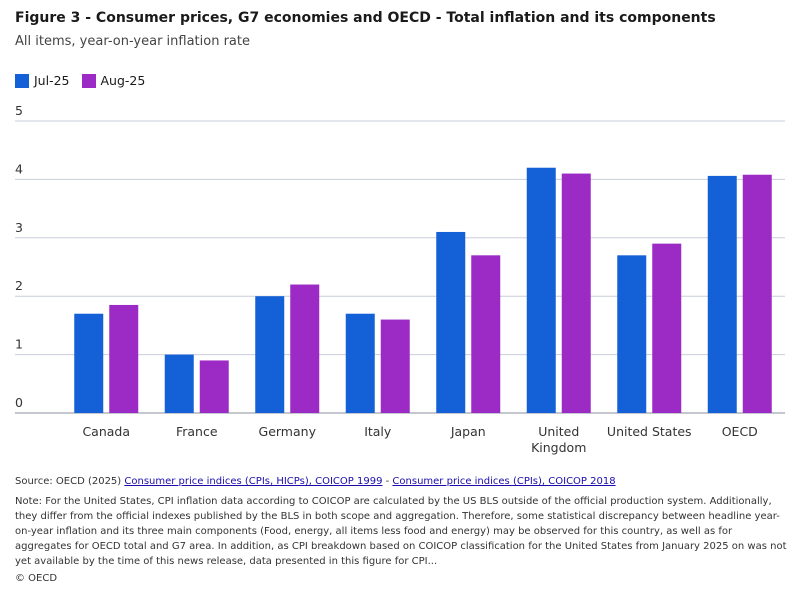 This screenshot has height=600, width=800. What do you see at coordinates (68, 481) in the screenshot?
I see `source-prefix: Source: OECD (2025)` at bounding box center [68, 481].